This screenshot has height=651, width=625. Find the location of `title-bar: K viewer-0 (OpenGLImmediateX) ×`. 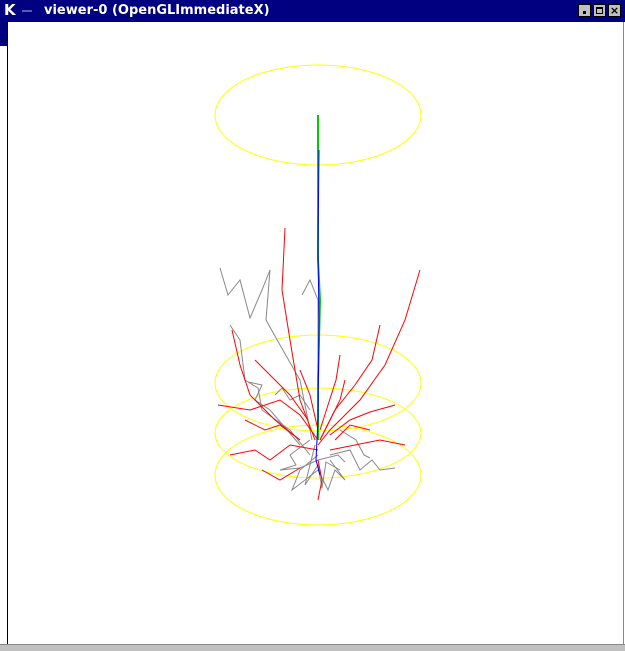

title-bar: K viewer-0 (OpenGLImmediateX) × is located at coordinates (312, 11).